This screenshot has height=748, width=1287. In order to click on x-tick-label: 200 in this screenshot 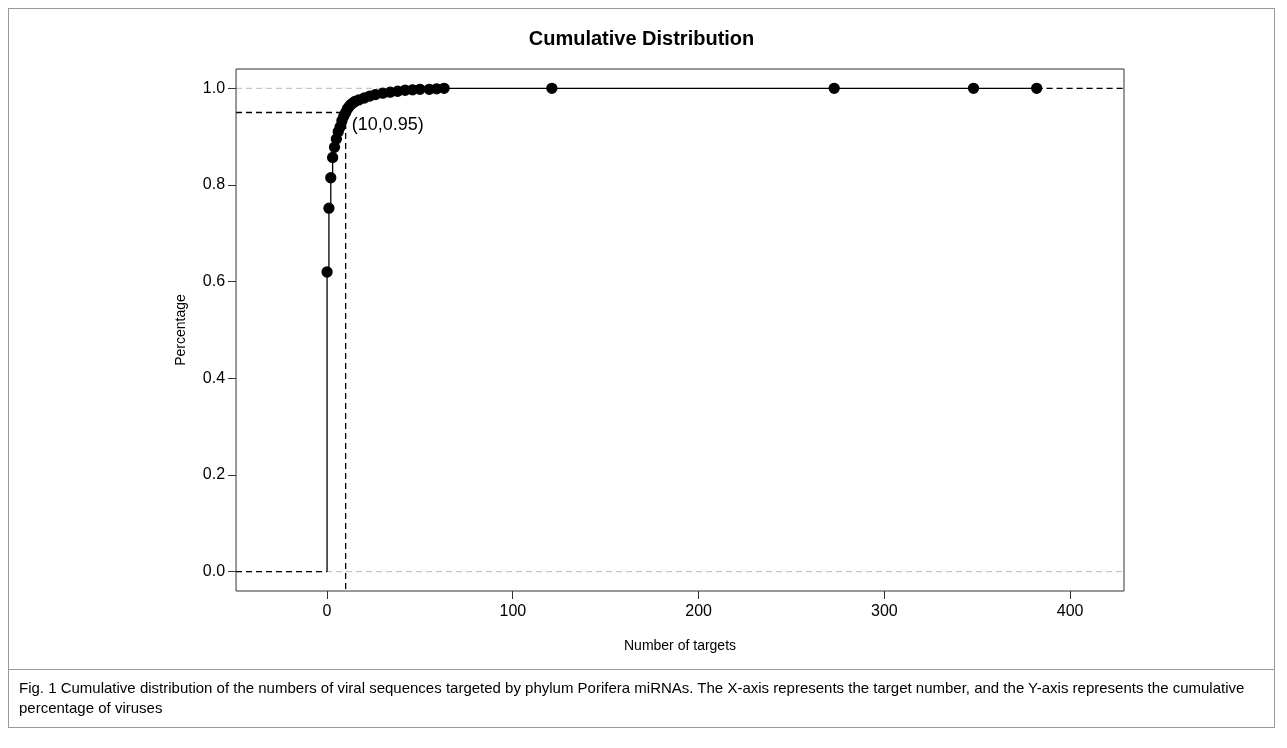, I will do `click(699, 611)`.